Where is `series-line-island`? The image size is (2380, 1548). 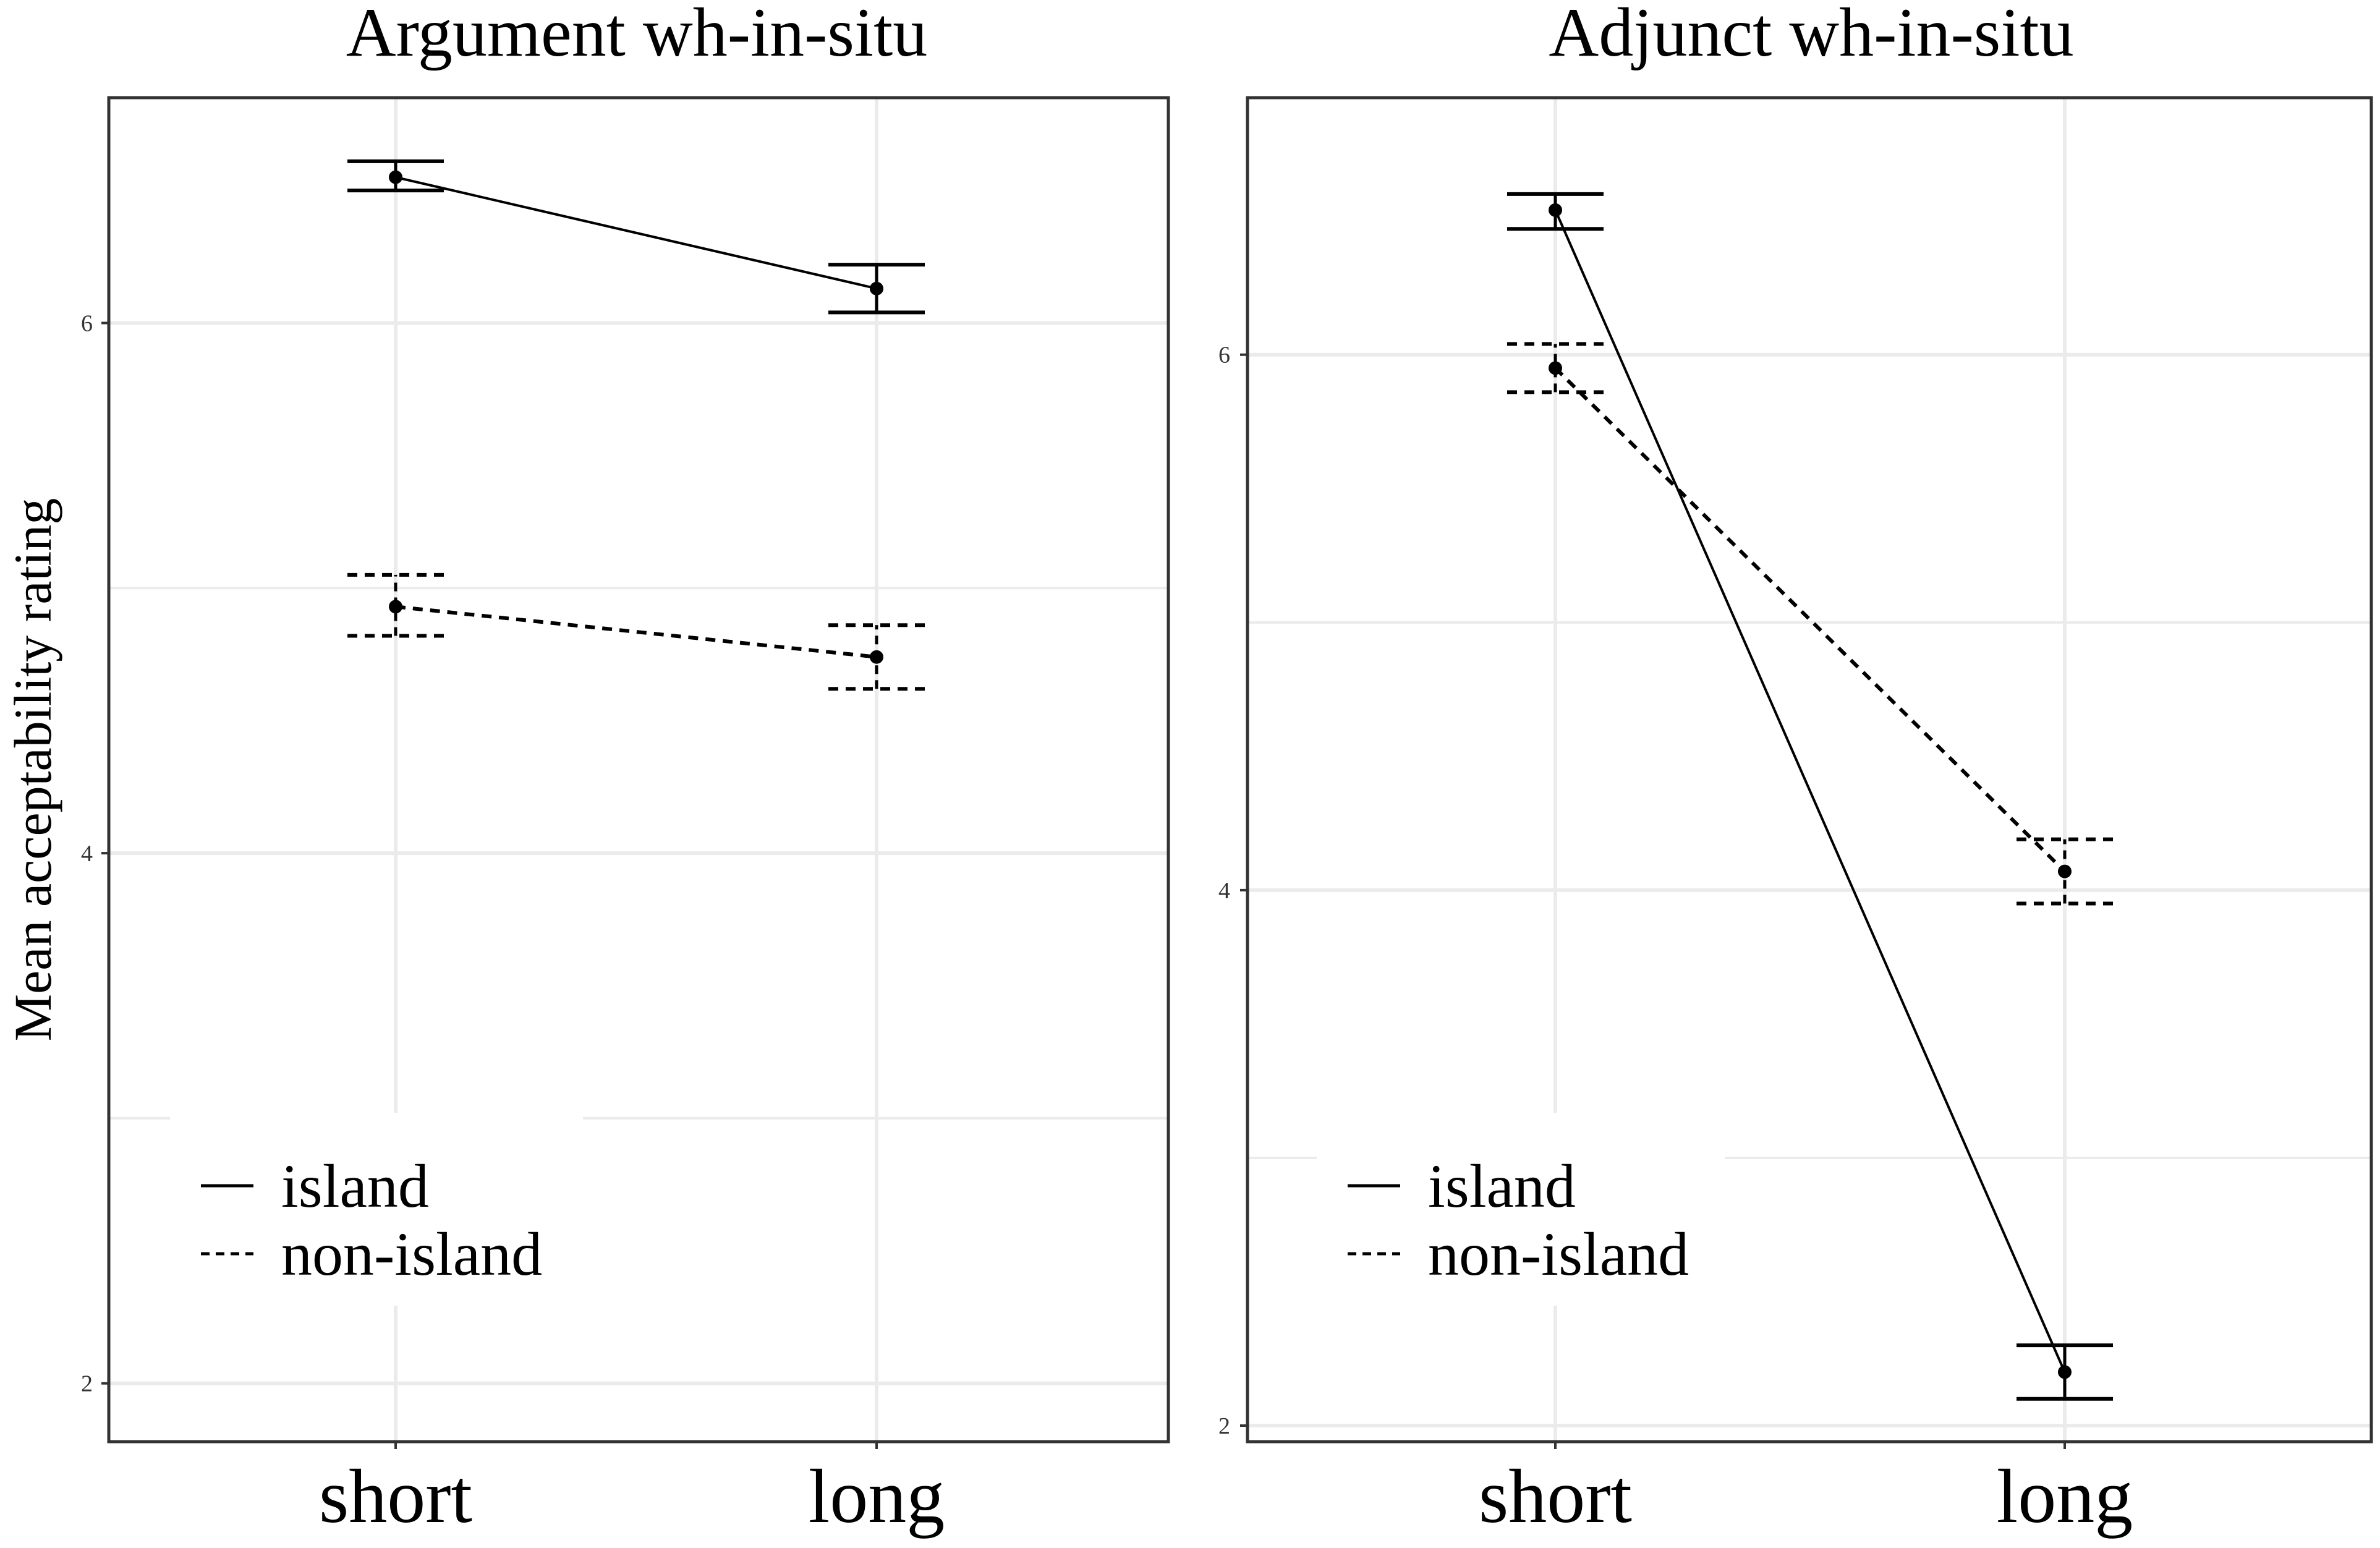
series-line-island is located at coordinates (636, 233).